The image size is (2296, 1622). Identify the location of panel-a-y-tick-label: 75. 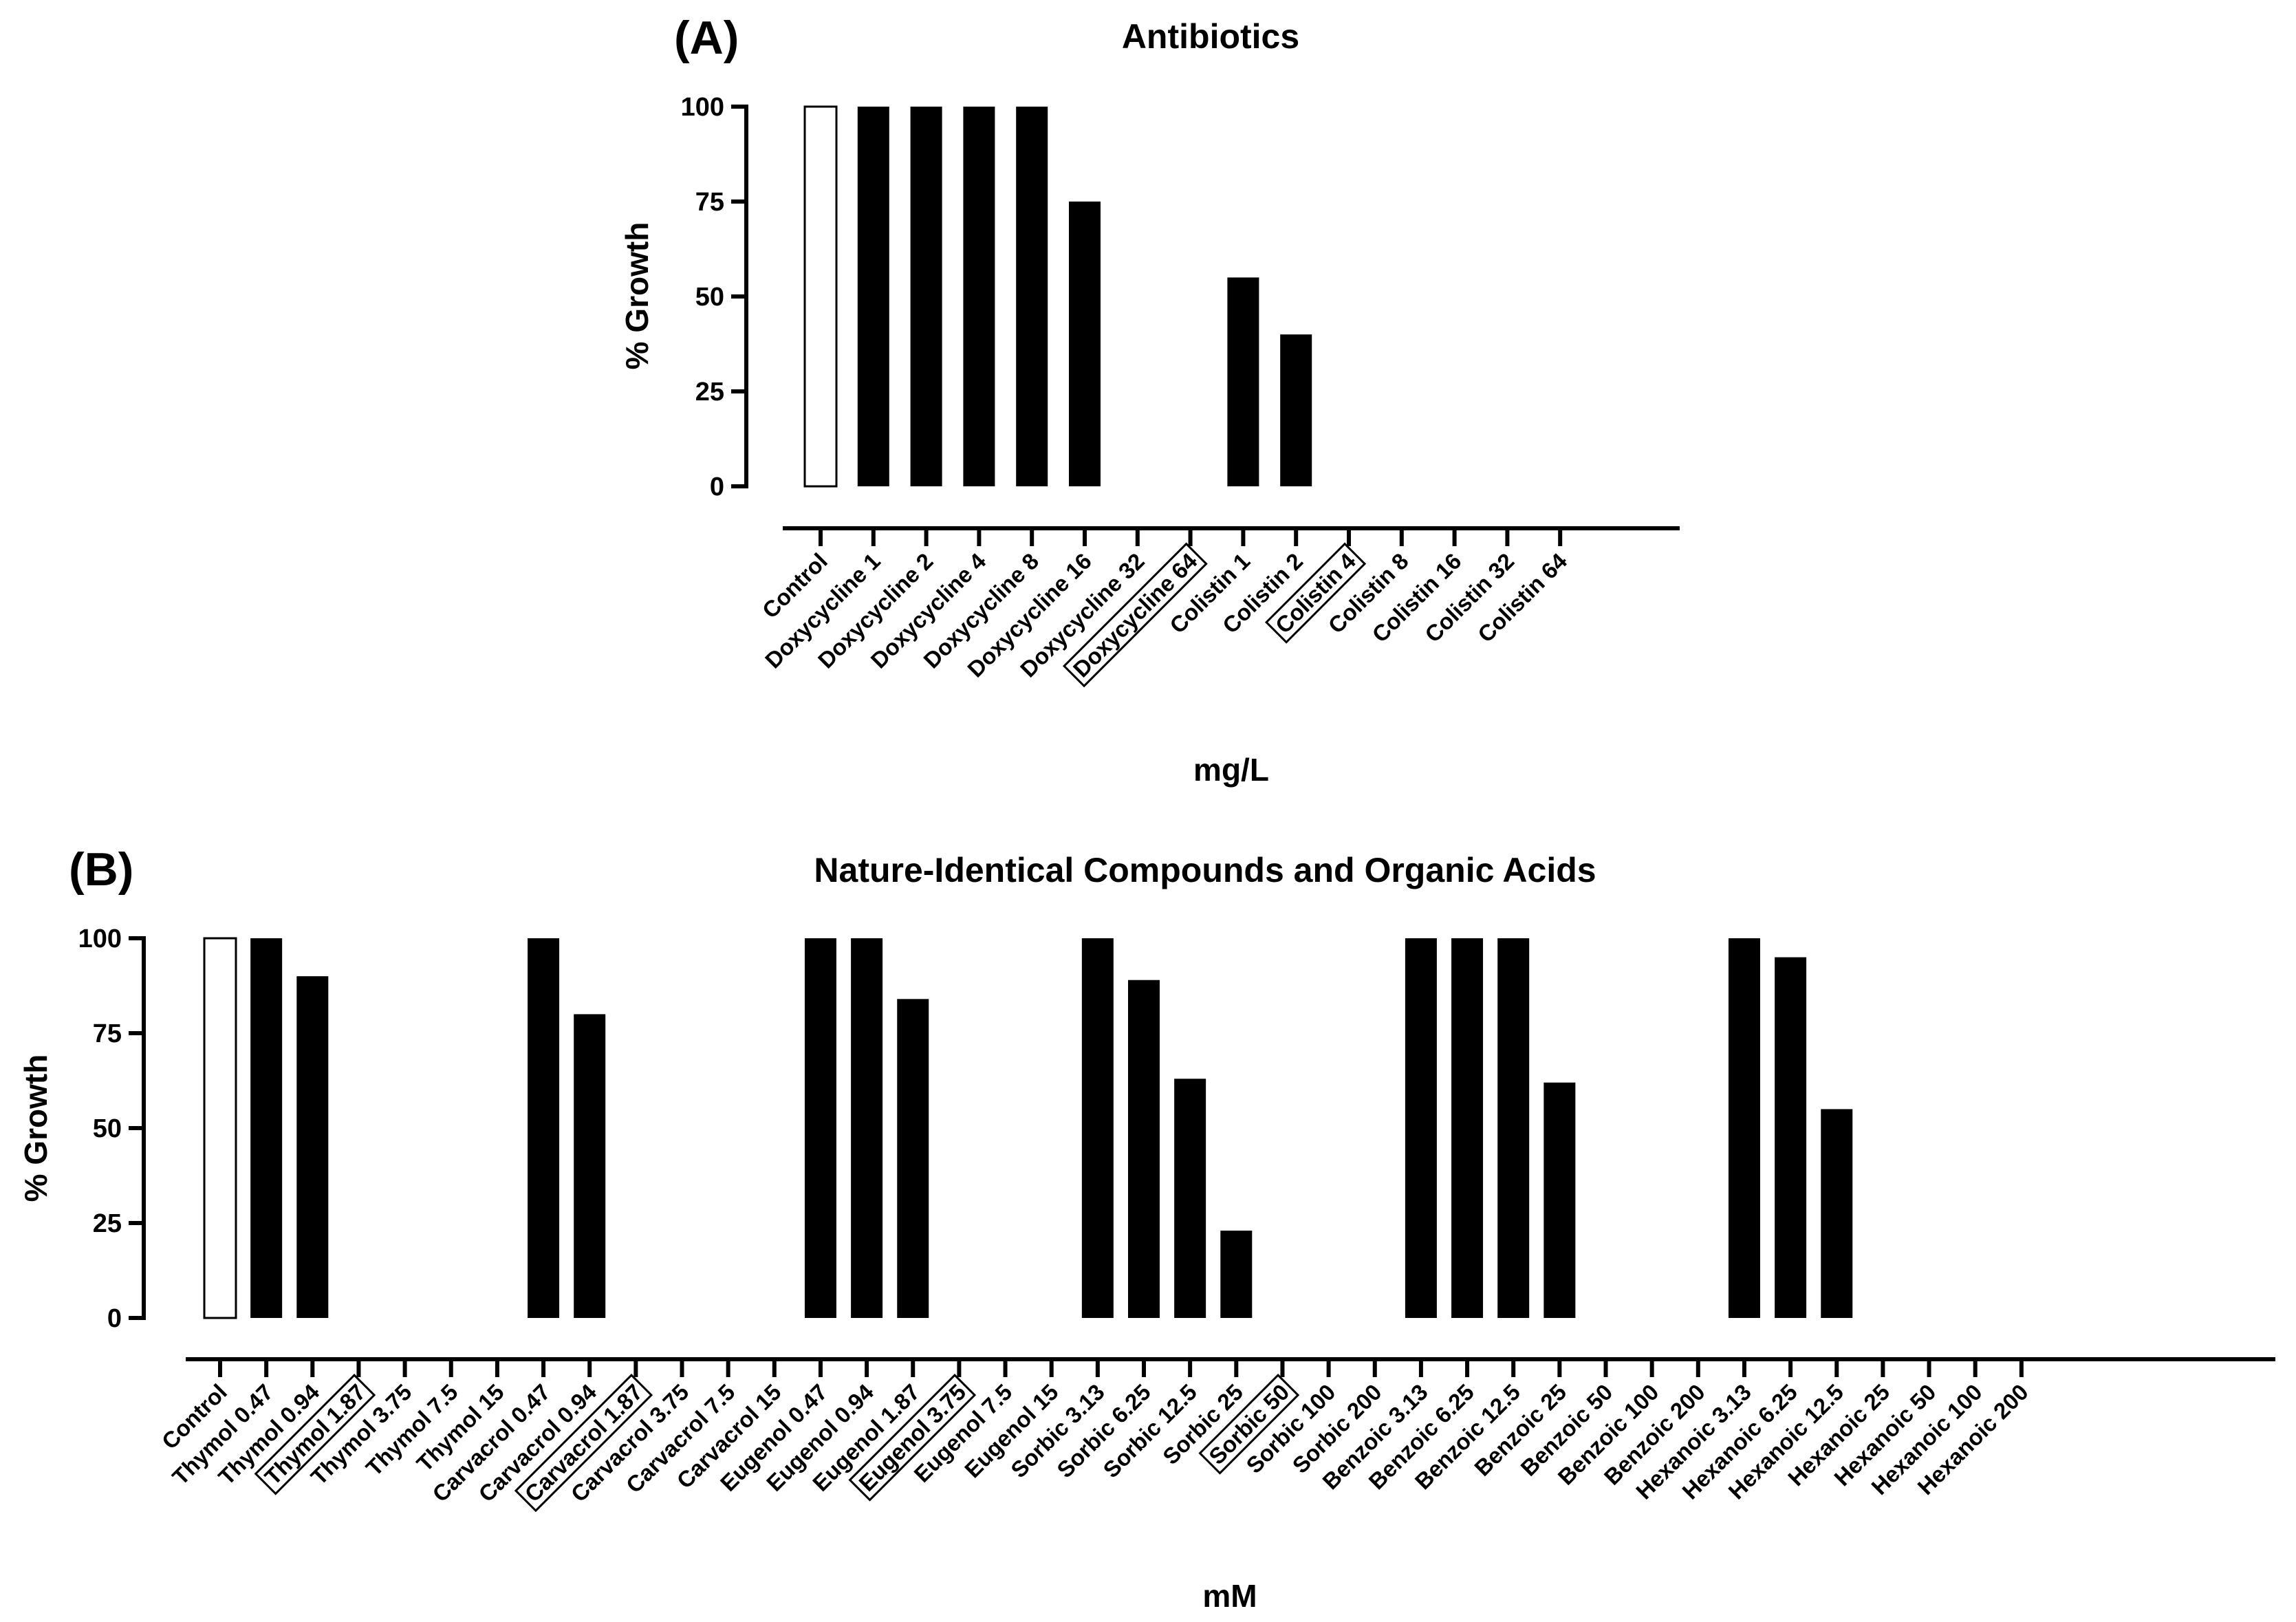
(710, 202).